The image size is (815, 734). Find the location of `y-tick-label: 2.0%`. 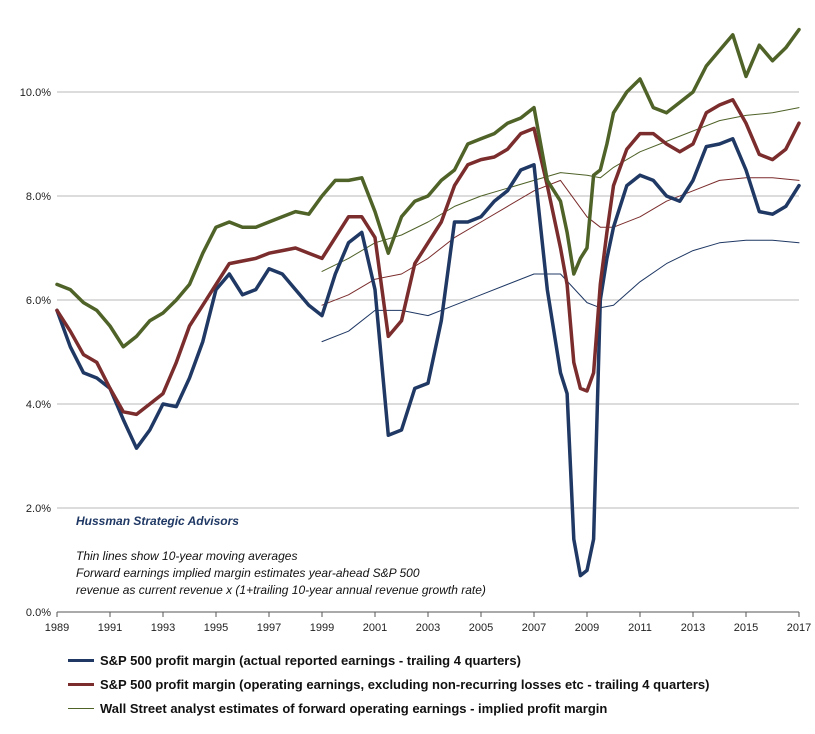

y-tick-label: 2.0% is located at coordinates (38, 509).